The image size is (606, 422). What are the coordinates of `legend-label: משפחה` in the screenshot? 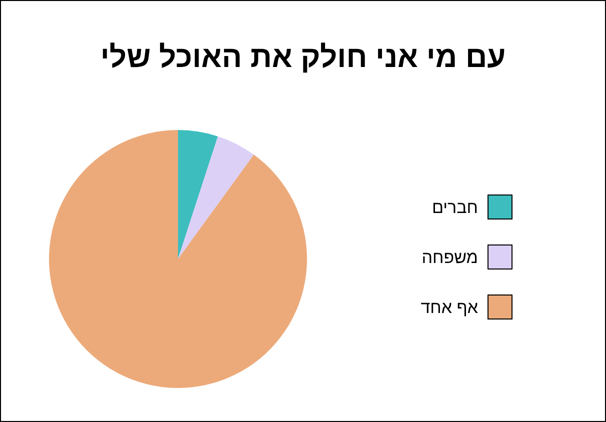 It's located at (450, 257).